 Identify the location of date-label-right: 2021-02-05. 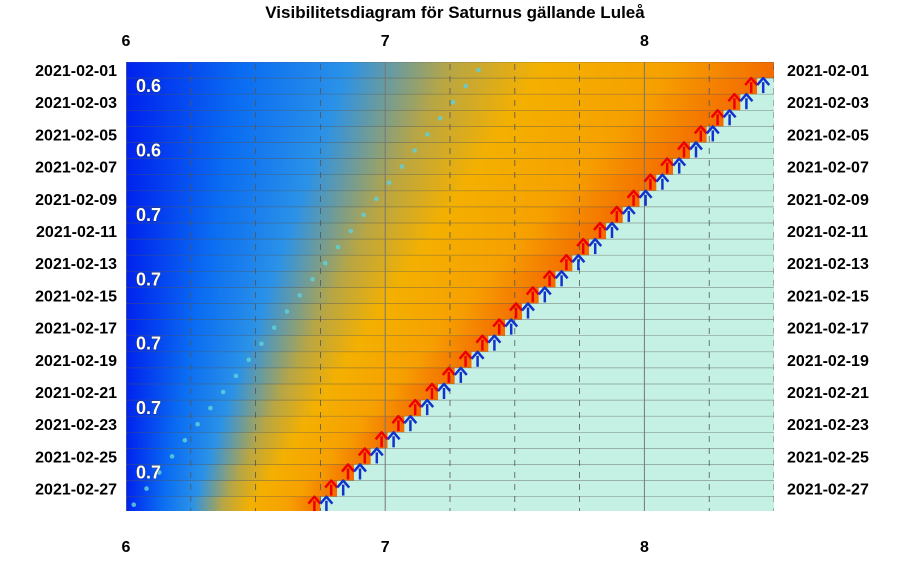
(828, 135).